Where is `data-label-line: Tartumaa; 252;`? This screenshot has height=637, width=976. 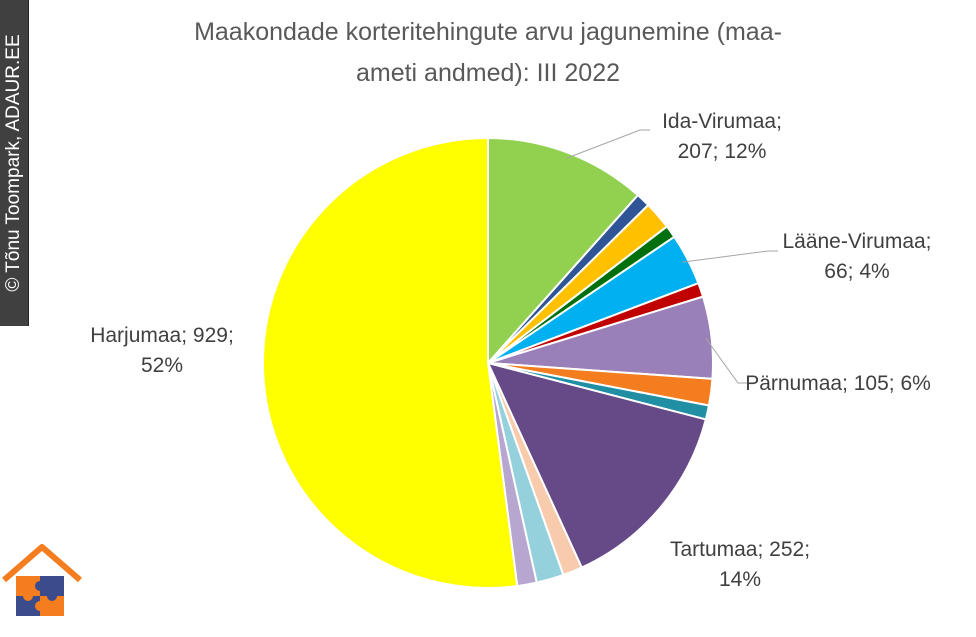 data-label-line: Tartumaa; 252; is located at coordinates (740, 549).